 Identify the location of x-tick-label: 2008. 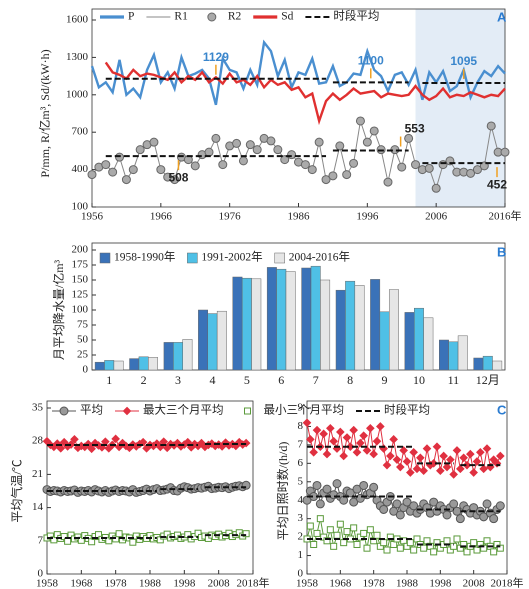
(219, 583).